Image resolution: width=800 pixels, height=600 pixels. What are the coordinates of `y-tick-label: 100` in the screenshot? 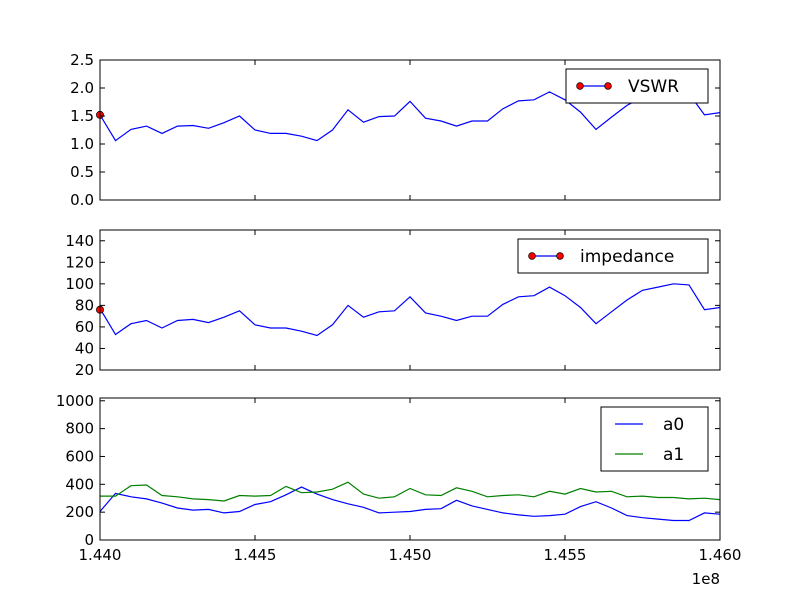 It's located at (79, 284).